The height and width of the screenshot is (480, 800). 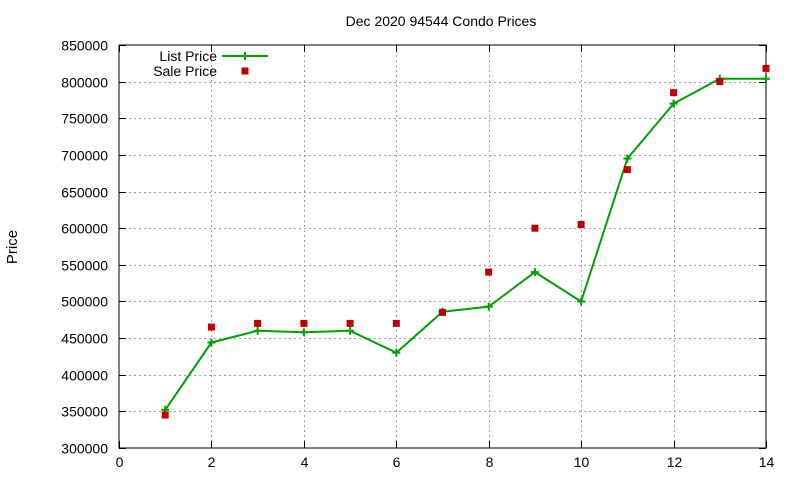 What do you see at coordinates (120, 462) in the screenshot?
I see `x-tick-label: 0` at bounding box center [120, 462].